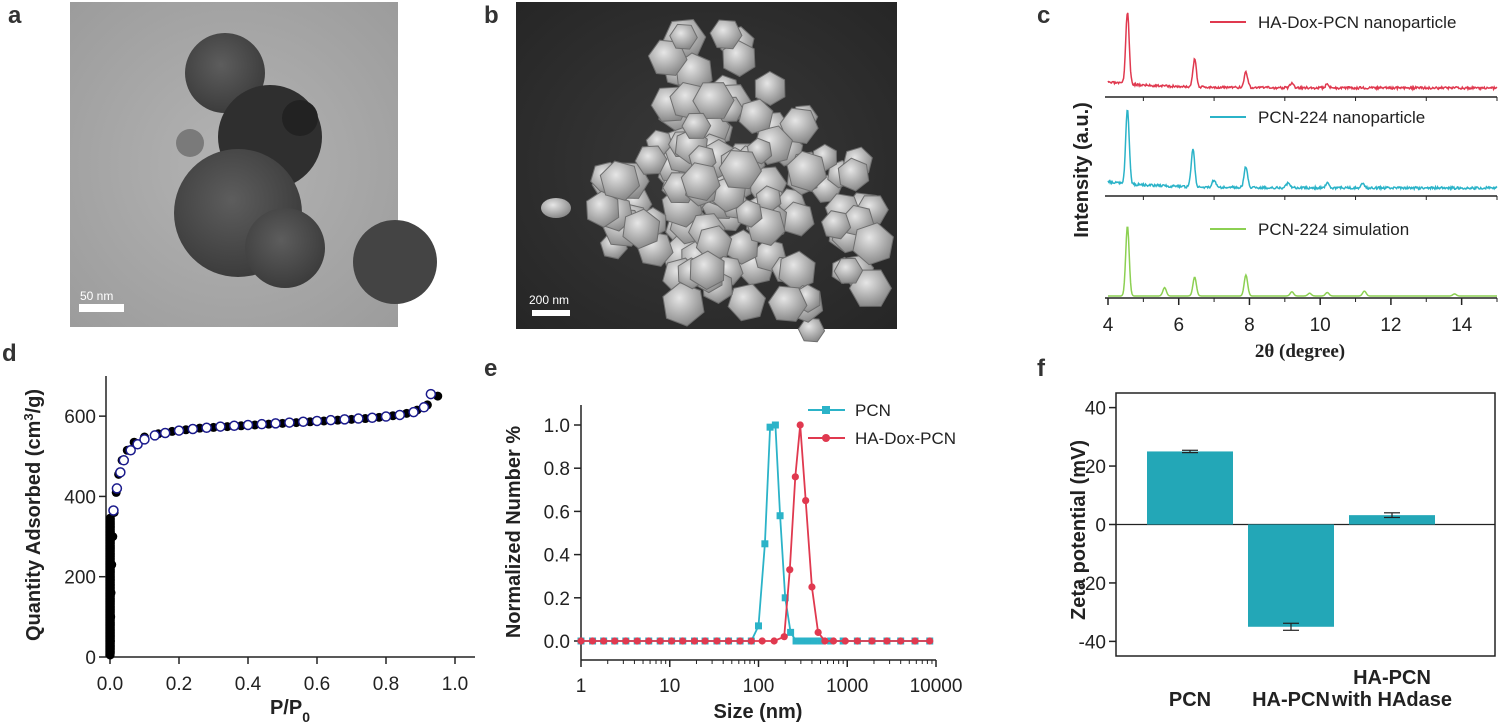  What do you see at coordinates (9, 353) in the screenshot?
I see `panel-label-d: d` at bounding box center [9, 353].